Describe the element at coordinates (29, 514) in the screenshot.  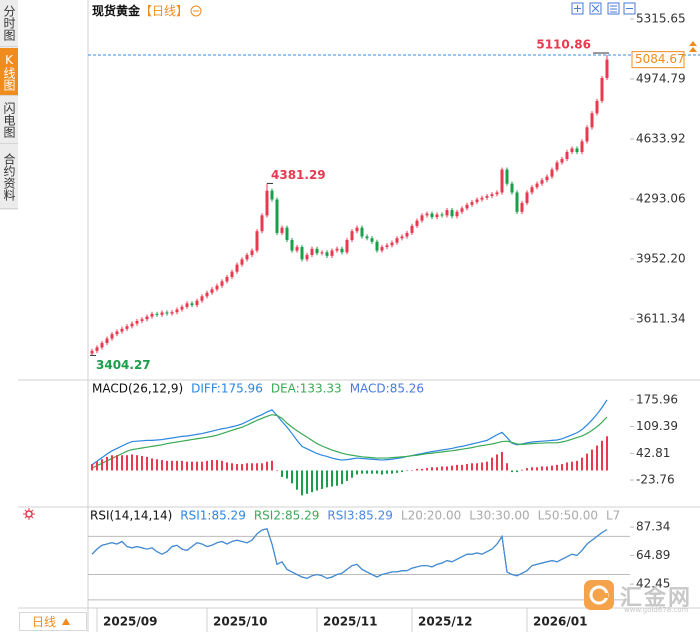
I see `rsi-settings-icon` at that location.